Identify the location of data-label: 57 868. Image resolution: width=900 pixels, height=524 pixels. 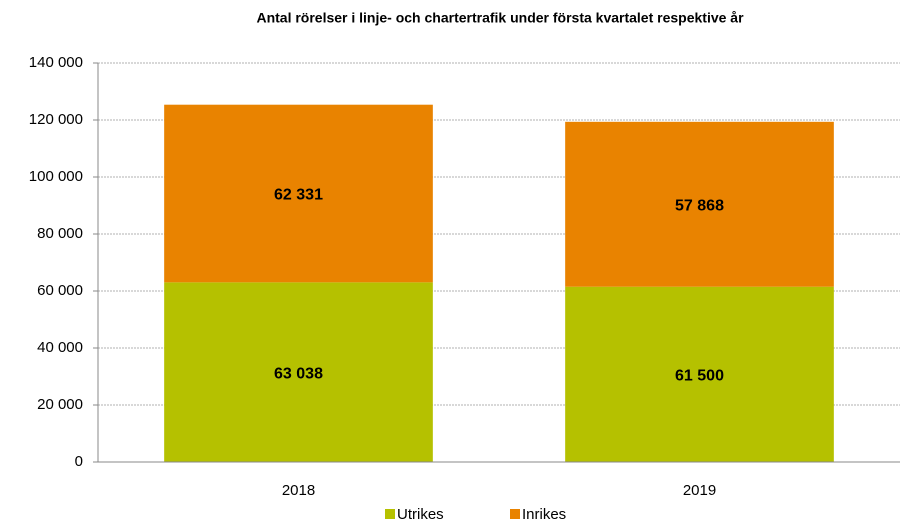
(699, 205).